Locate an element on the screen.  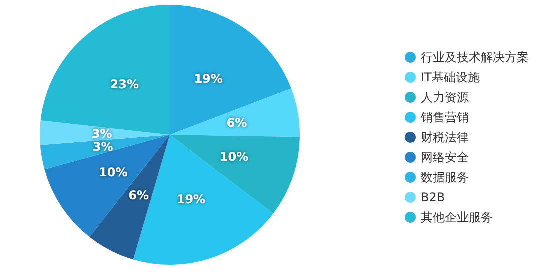
legend-label: 网络安全 is located at coordinates (445, 157).